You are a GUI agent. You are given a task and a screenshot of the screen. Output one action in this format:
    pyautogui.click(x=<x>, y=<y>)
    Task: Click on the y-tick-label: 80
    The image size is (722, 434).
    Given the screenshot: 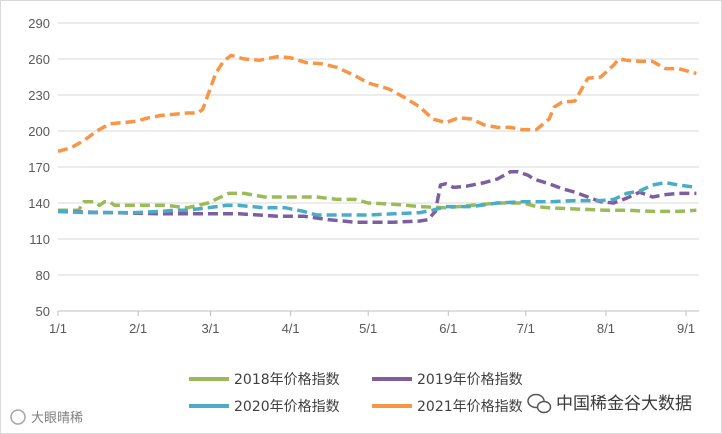 What is the action you would take?
    pyautogui.click(x=43, y=275)
    